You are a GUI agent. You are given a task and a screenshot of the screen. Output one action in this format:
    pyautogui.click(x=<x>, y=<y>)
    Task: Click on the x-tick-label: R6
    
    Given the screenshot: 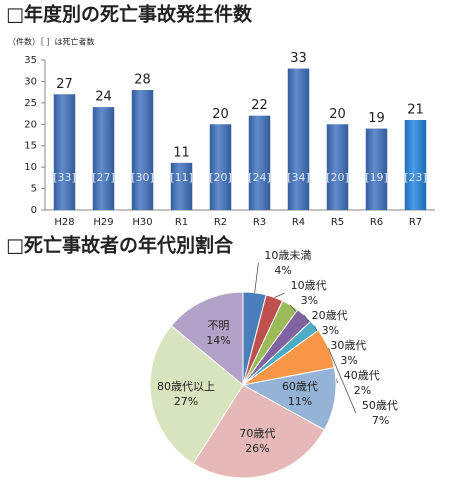 What is the action you would take?
    pyautogui.click(x=376, y=222)
    